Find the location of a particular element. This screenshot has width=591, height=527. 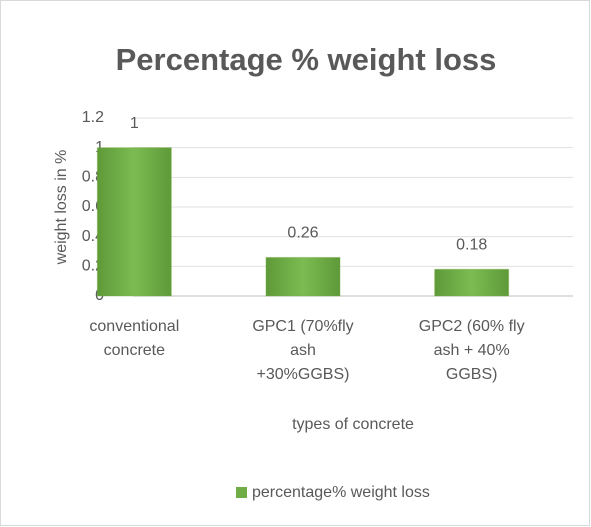

y-tick-label: 1 is located at coordinates (99, 147).